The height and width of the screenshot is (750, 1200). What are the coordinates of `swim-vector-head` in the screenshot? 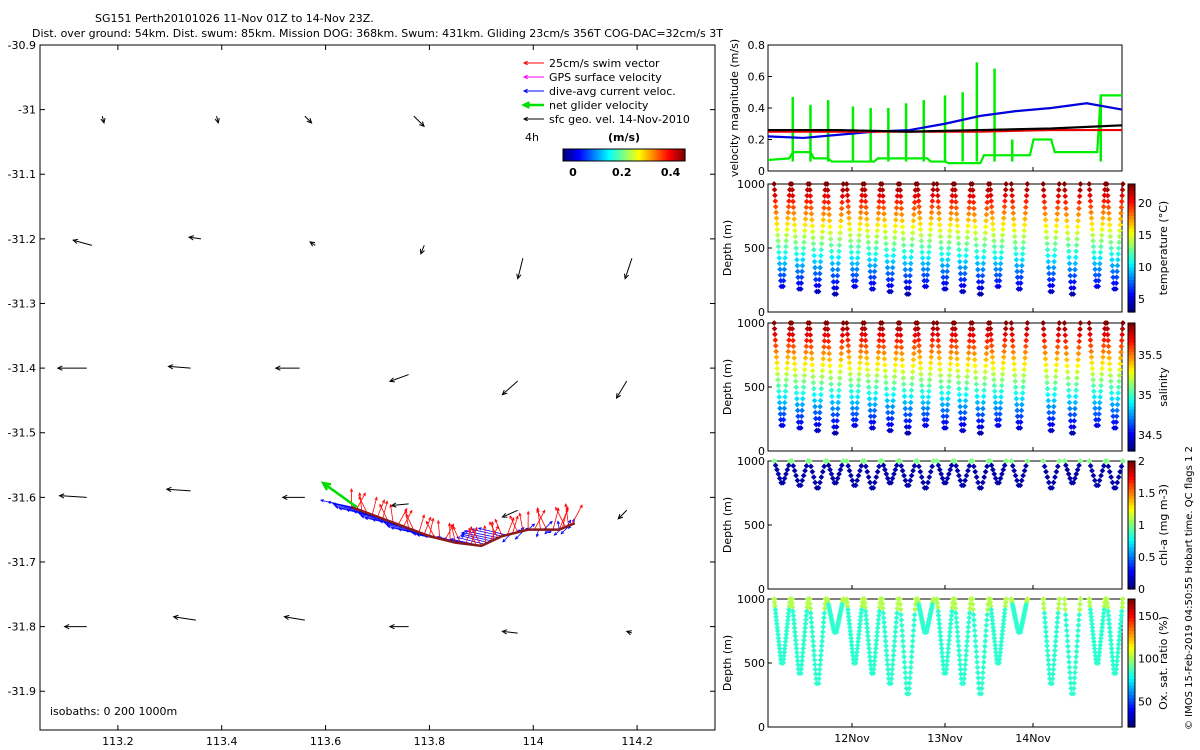 It's located at (438, 521).